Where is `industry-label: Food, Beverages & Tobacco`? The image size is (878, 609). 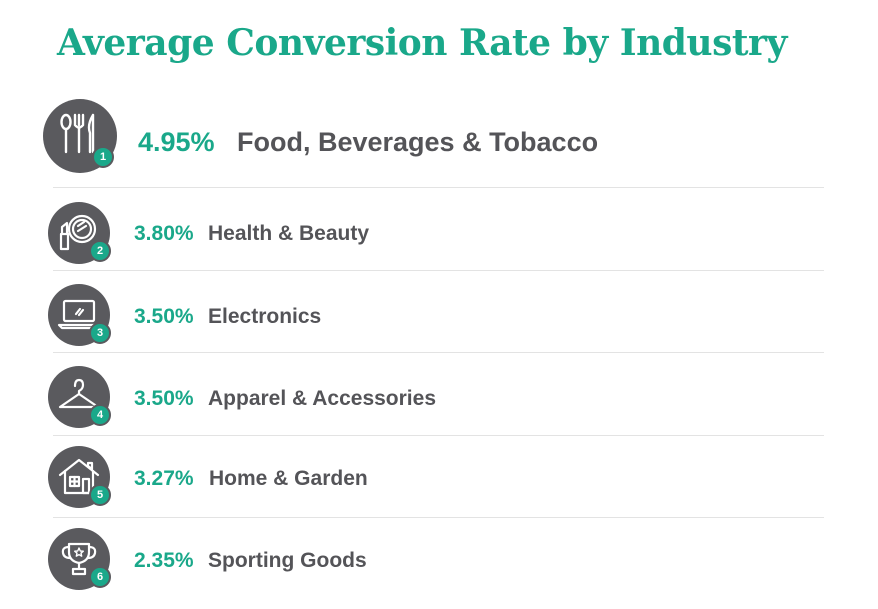 industry-label: Food, Beverages & Tobacco is located at coordinates (418, 142).